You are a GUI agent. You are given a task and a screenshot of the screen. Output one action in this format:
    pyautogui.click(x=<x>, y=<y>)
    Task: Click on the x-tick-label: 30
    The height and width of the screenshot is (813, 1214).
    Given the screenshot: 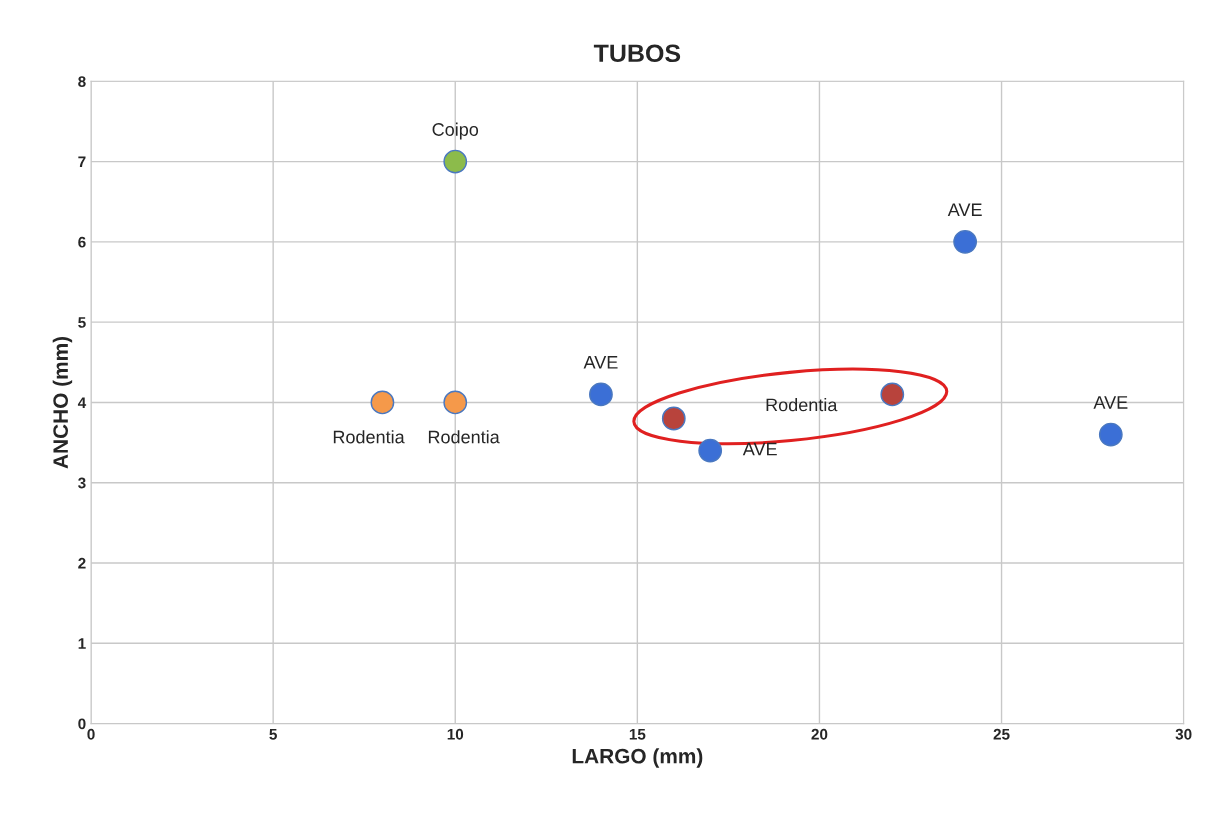 What is the action you would take?
    pyautogui.click(x=1183, y=734)
    